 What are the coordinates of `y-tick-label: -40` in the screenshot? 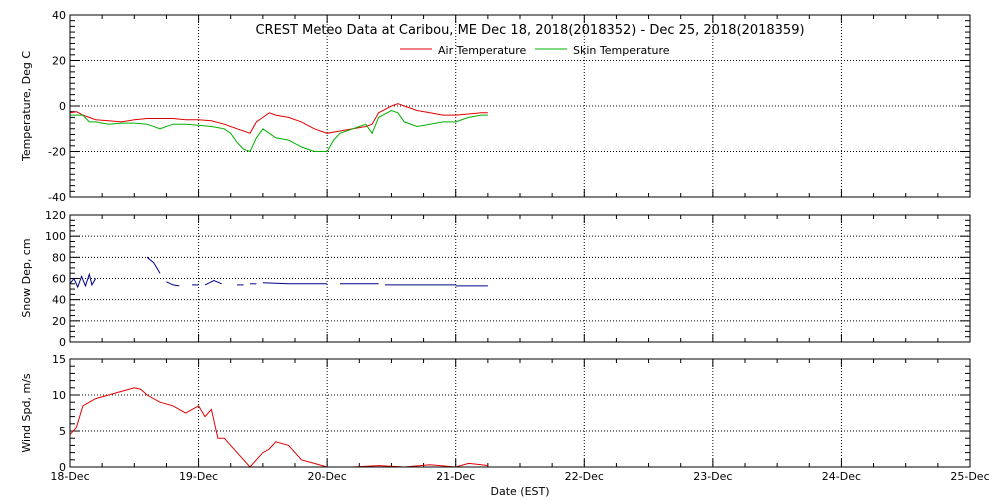 It's located at (57, 197).